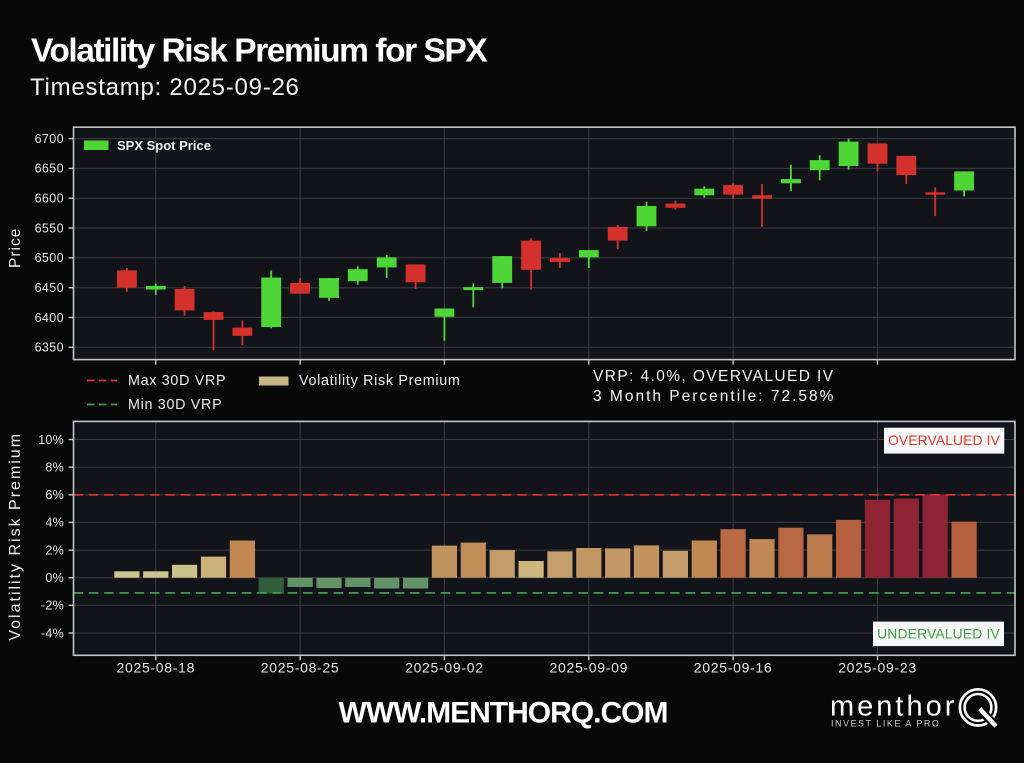 The height and width of the screenshot is (763, 1024). I want to click on svg-text: 0%, so click(54, 578).